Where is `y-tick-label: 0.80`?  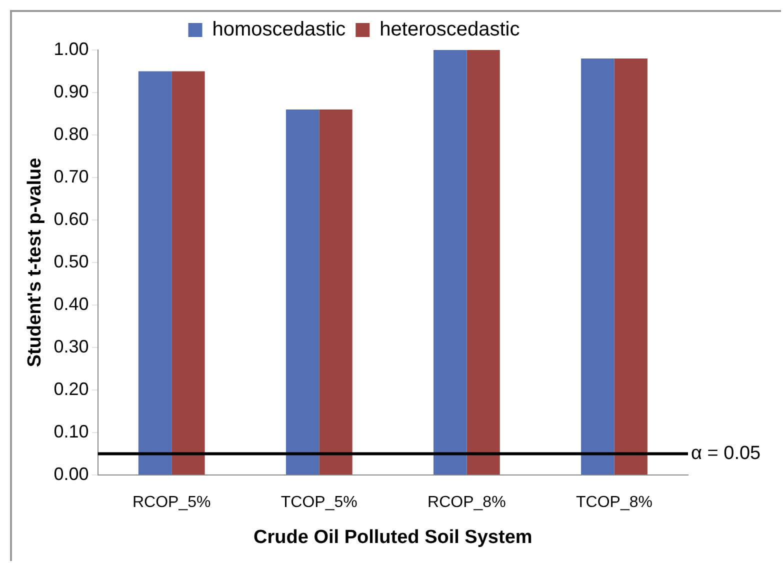 y-tick-label: 0.80 is located at coordinates (71, 134).